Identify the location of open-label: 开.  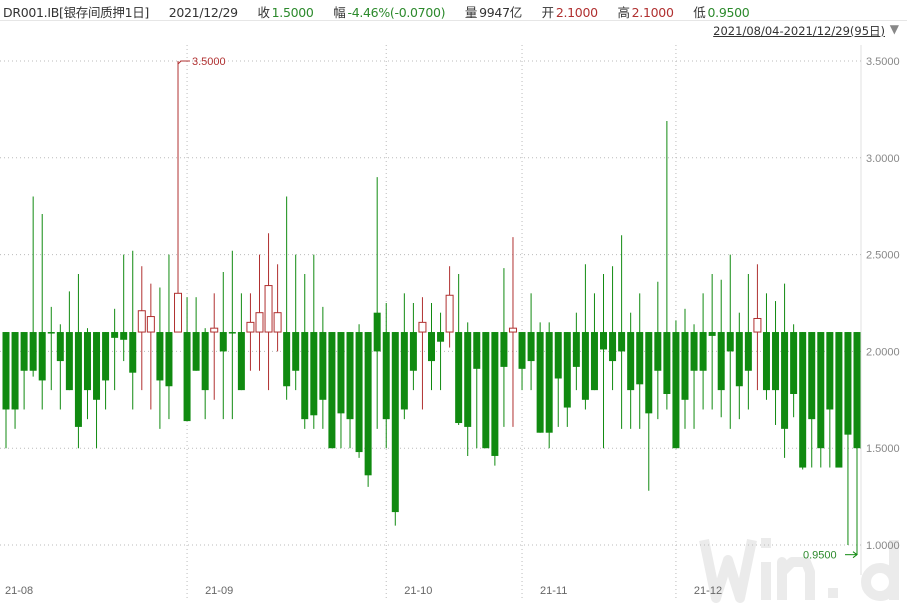
(548, 12).